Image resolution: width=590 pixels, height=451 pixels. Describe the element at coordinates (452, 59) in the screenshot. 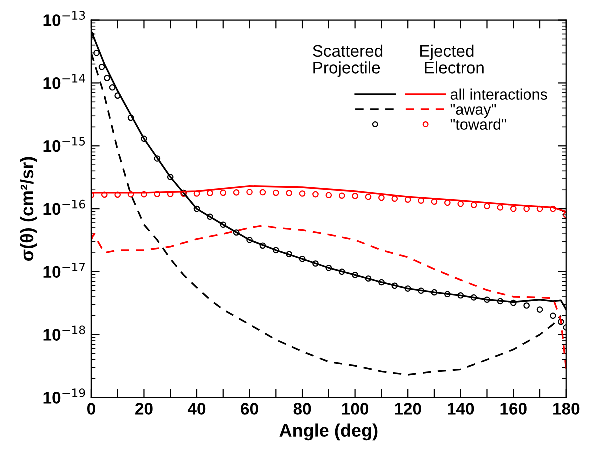

I see `annotation: Ejected Electron` at that location.